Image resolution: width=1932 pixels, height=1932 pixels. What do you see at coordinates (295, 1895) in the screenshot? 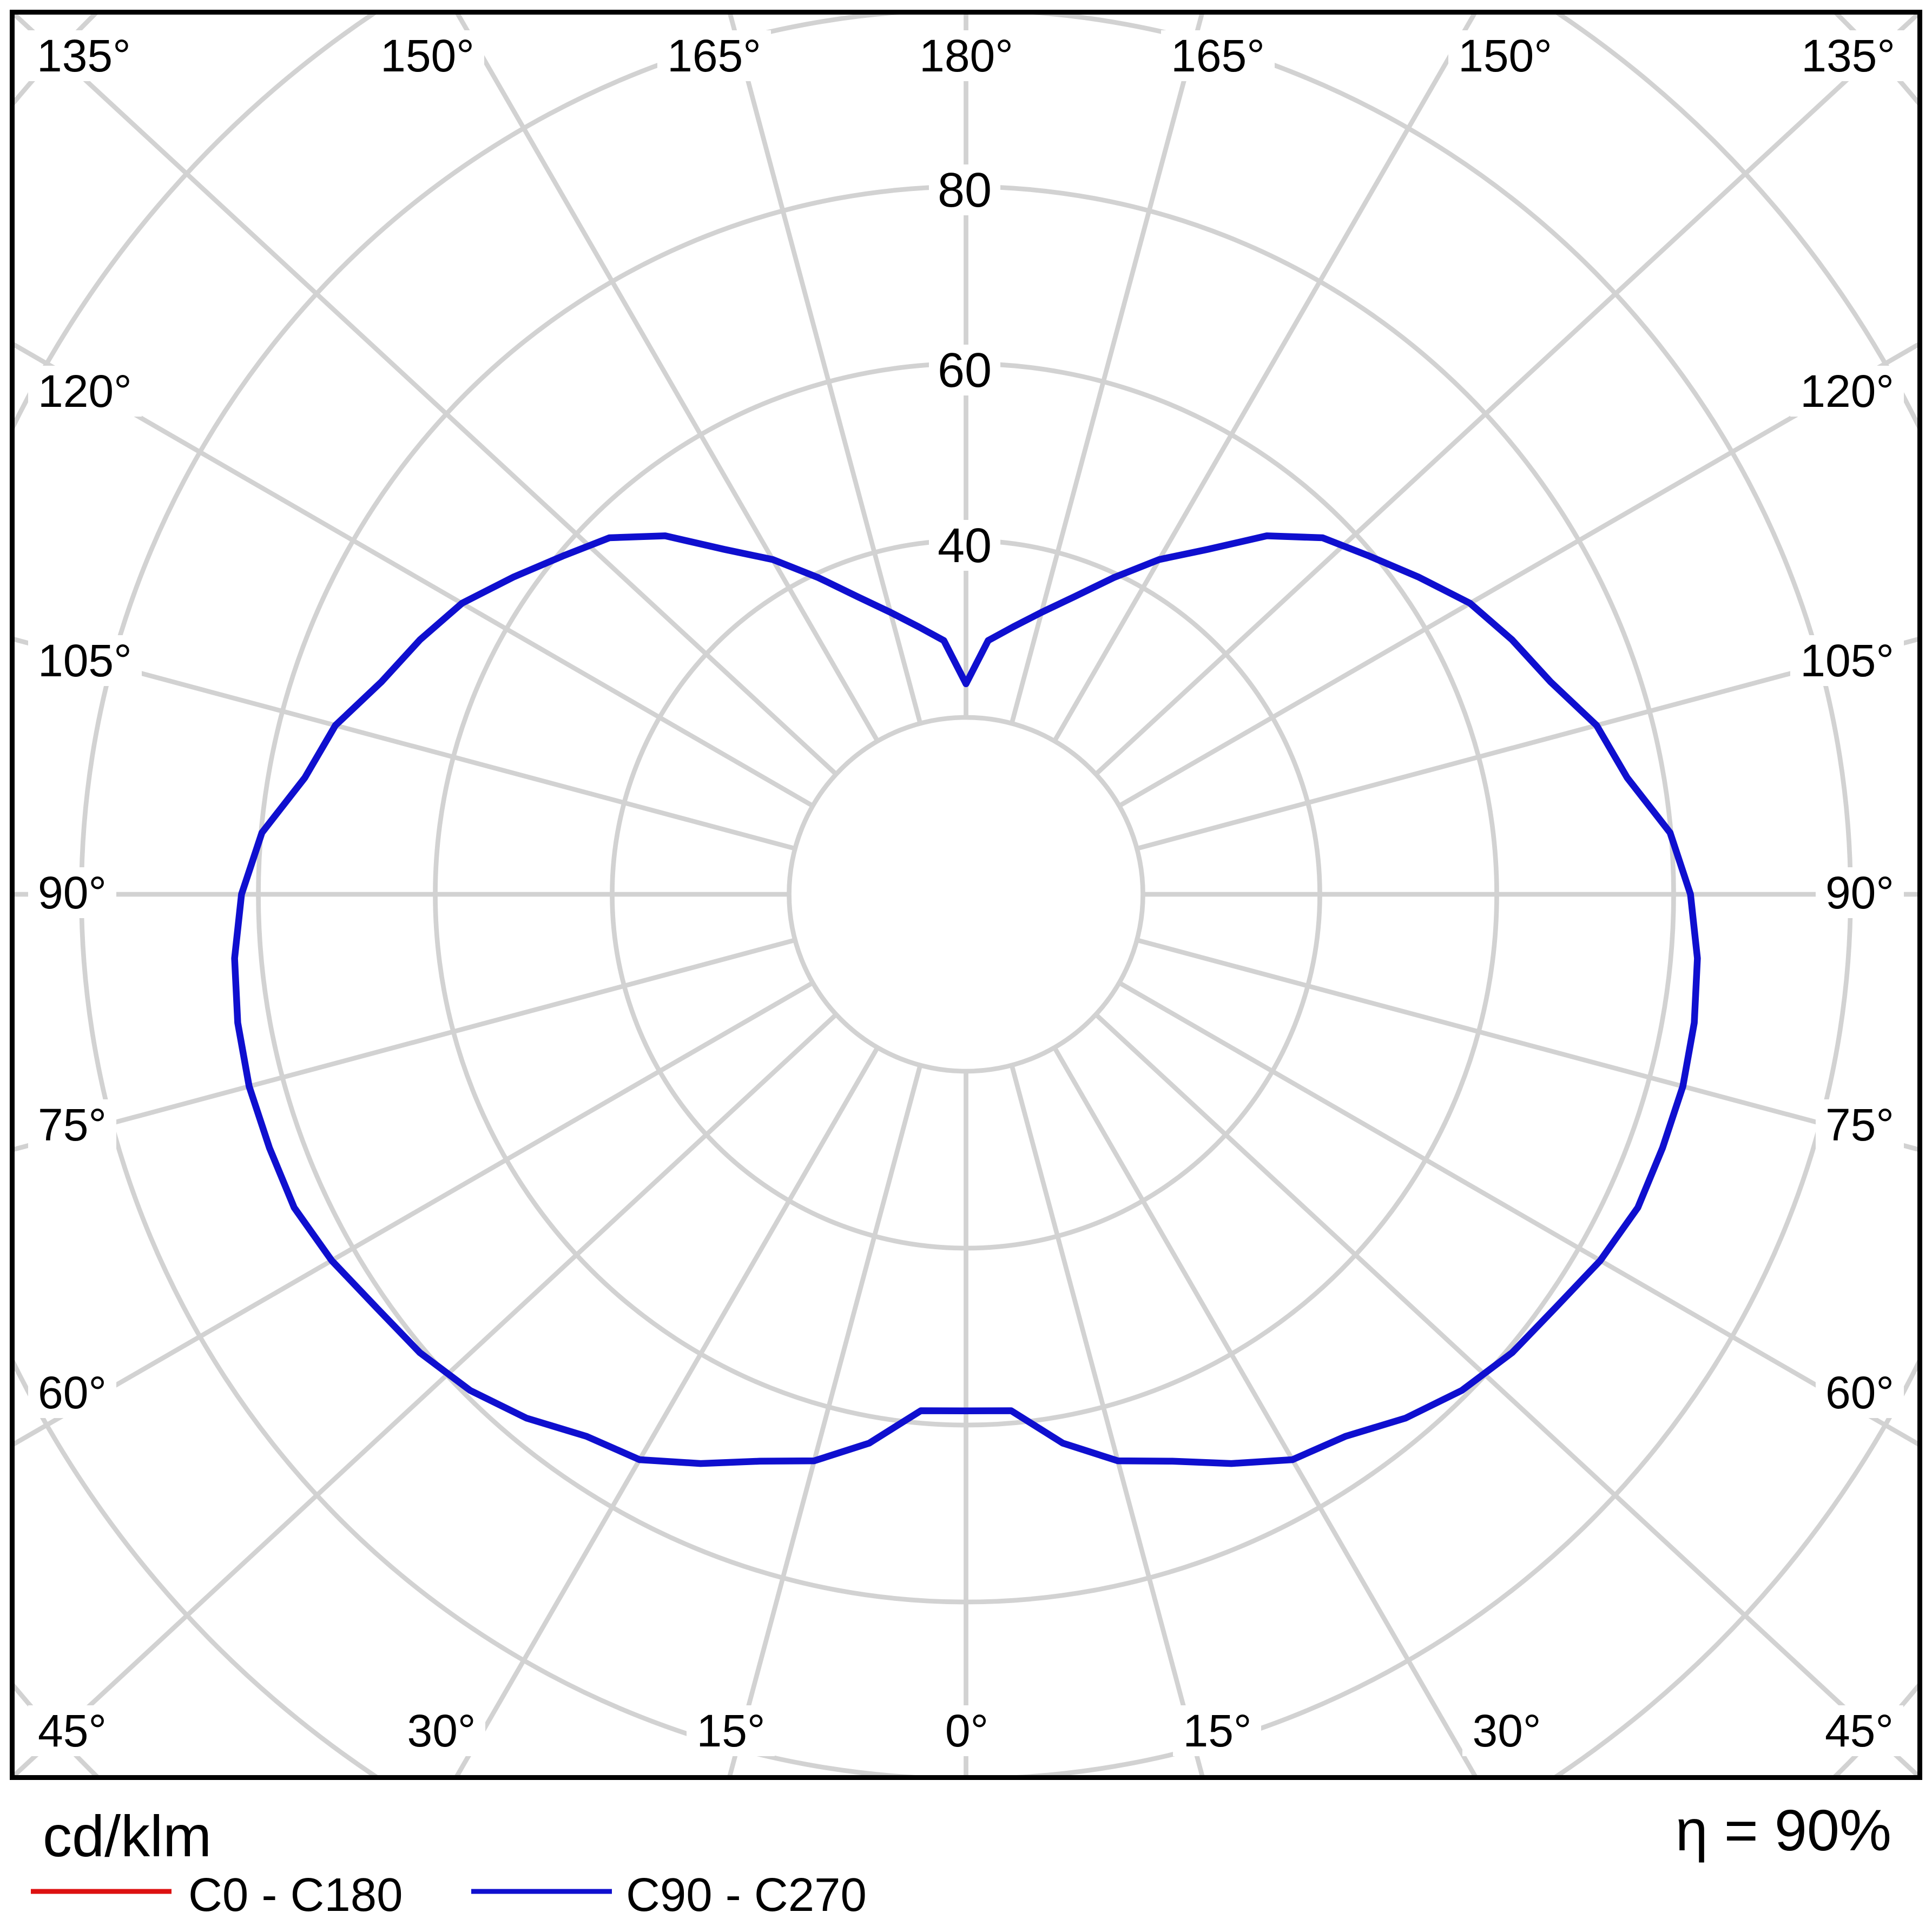
I see `svg-text: C0 - C180` at bounding box center [295, 1895].